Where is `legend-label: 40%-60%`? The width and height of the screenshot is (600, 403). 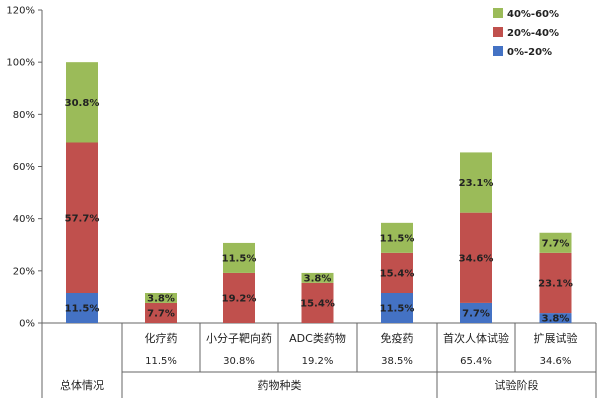
legend-label: 40%-60% is located at coordinates (533, 14).